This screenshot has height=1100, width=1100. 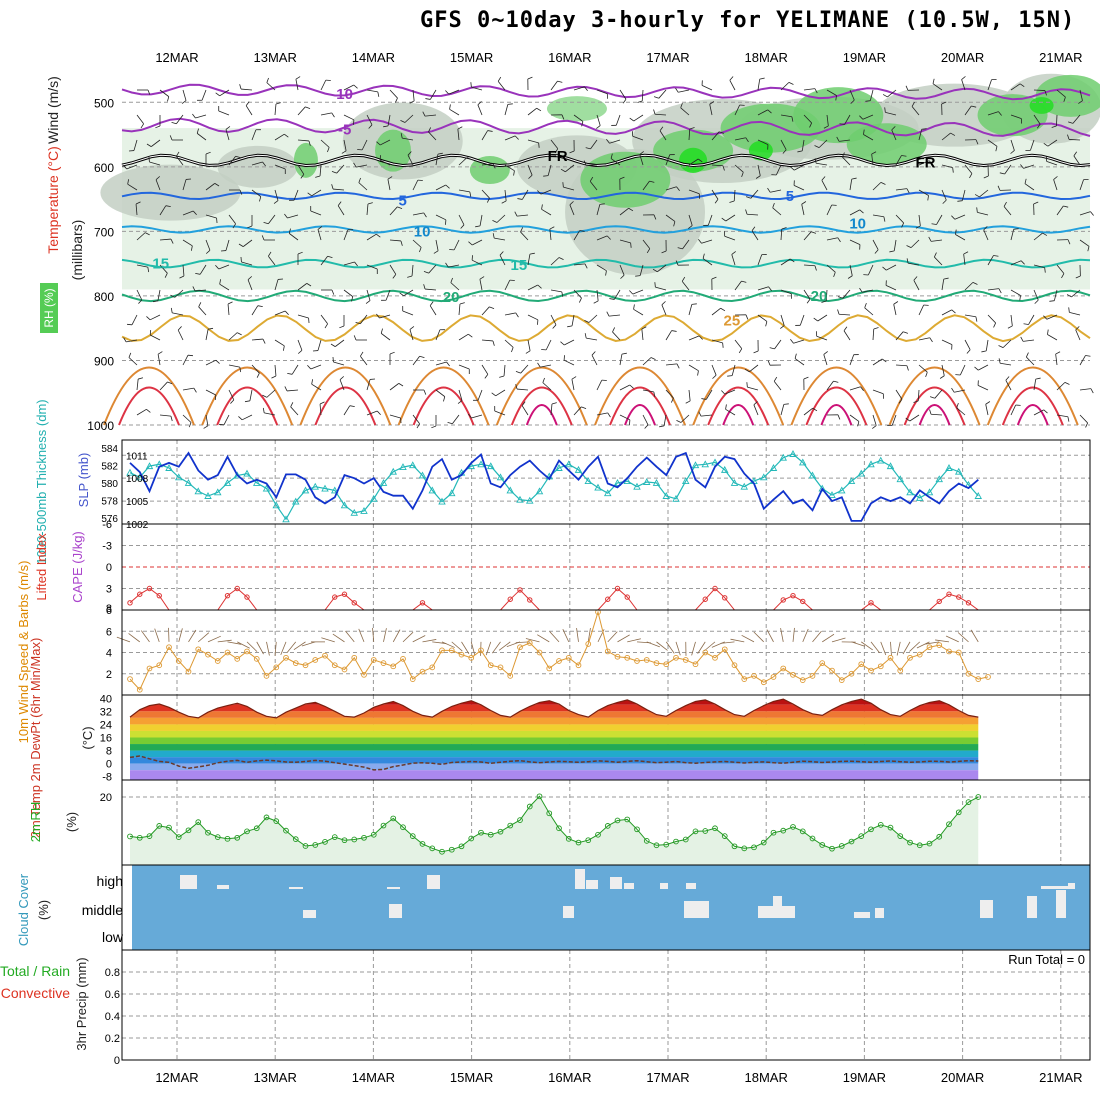 I want to click on temp2m-tick-label: 8, so click(x=109, y=752).